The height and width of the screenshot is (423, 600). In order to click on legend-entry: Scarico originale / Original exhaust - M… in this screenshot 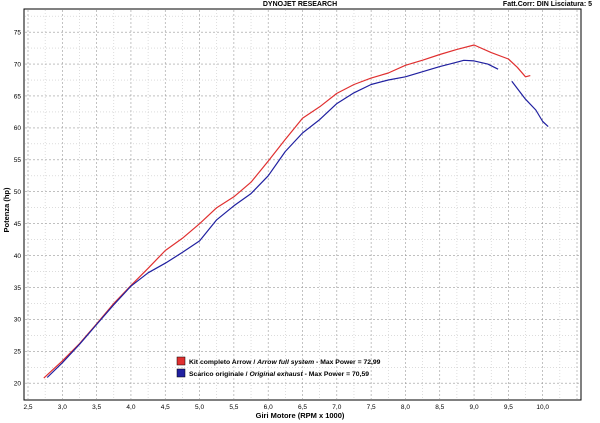, I will do `click(279, 374)`.